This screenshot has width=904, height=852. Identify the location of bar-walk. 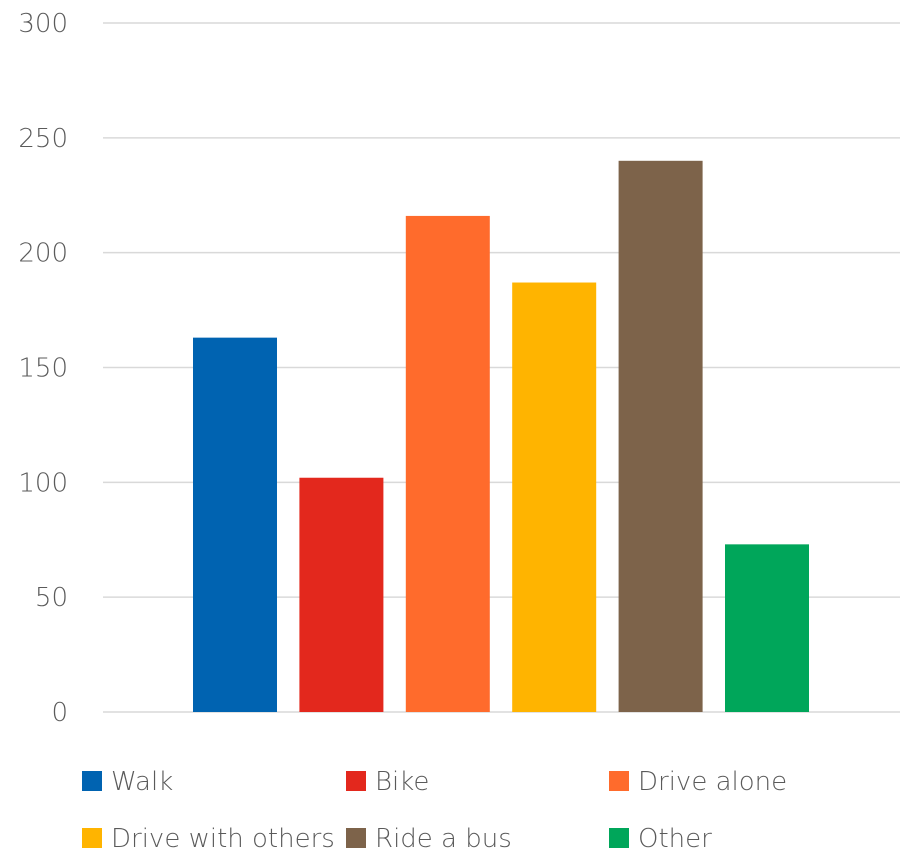
(235, 524).